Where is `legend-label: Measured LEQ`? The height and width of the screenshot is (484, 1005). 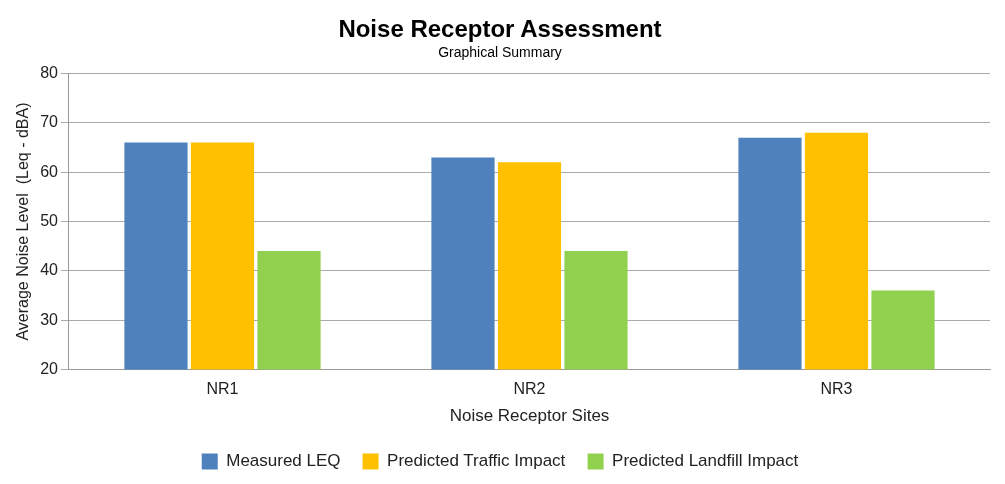 legend-label: Measured LEQ is located at coordinates (283, 461).